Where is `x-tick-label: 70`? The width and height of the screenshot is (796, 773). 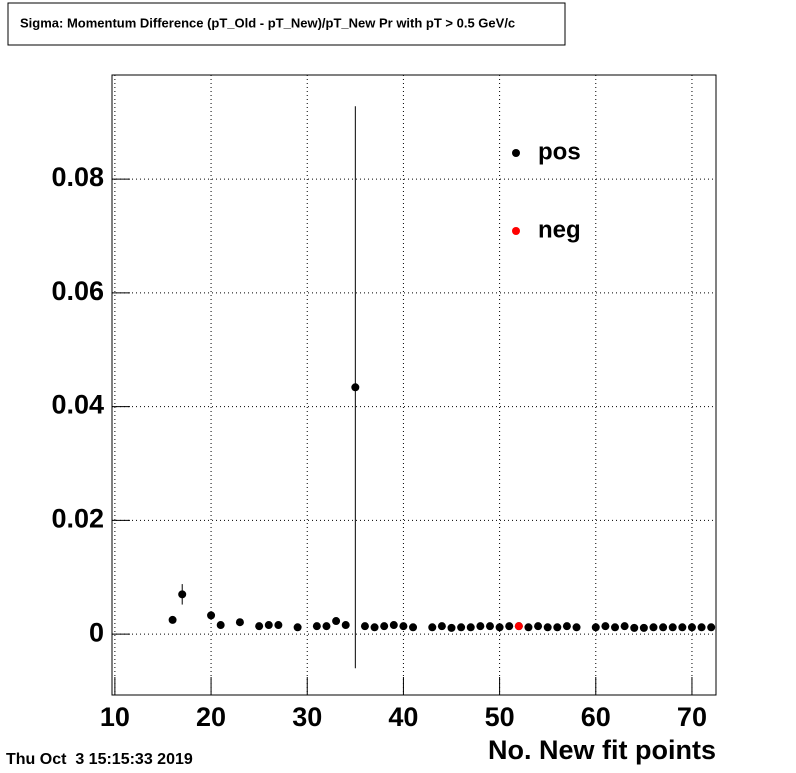 x-tick-label: 70 is located at coordinates (692, 717).